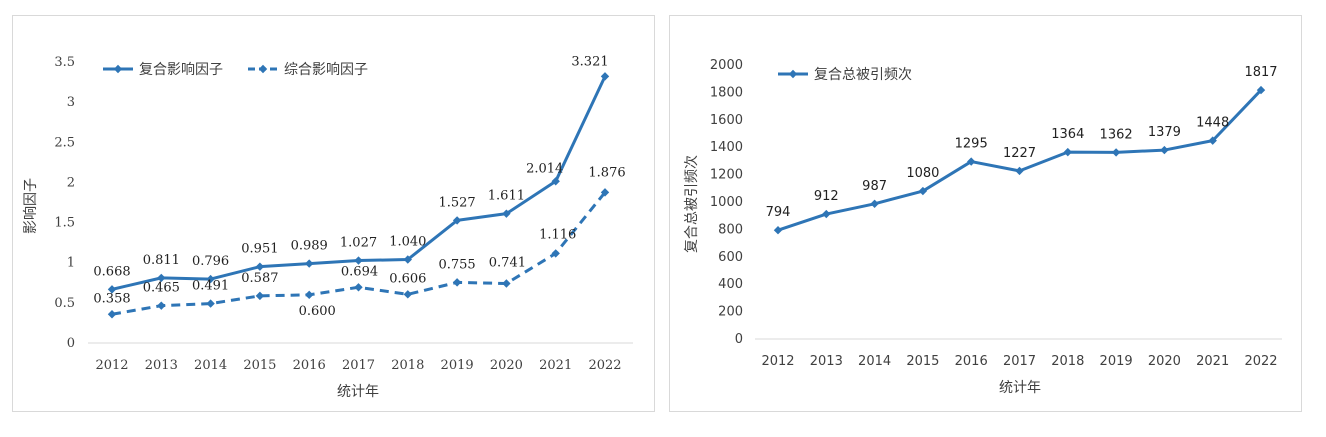 This screenshot has width=1326, height=437. Describe the element at coordinates (726, 202) in the screenshot. I see `y-tick-label: 1000` at that location.